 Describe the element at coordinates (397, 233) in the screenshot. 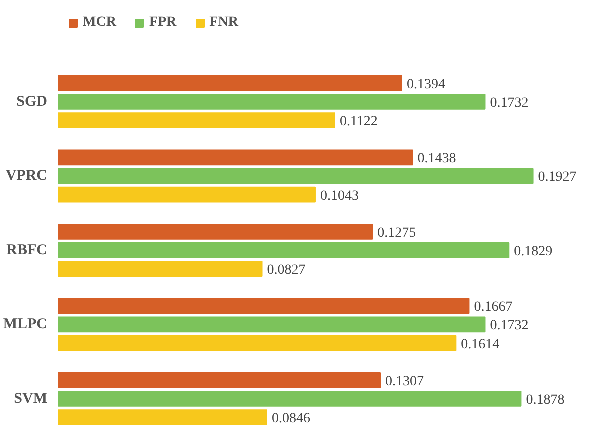

I see `data-label: 0.1275` at that location.